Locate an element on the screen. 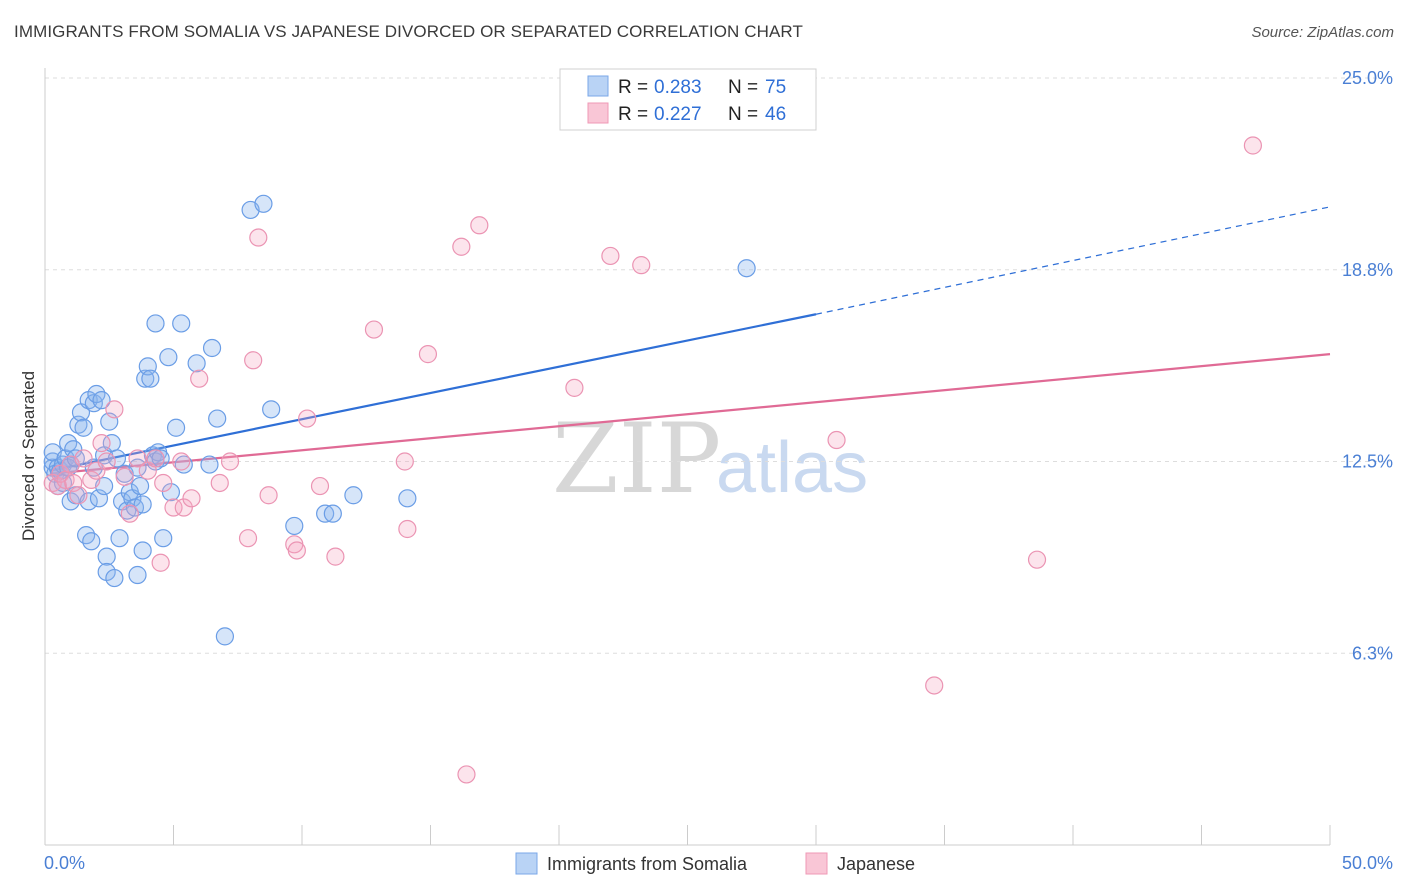 This screenshot has width=1406, height=892. stats-n-value: 46 is located at coordinates (775, 114).